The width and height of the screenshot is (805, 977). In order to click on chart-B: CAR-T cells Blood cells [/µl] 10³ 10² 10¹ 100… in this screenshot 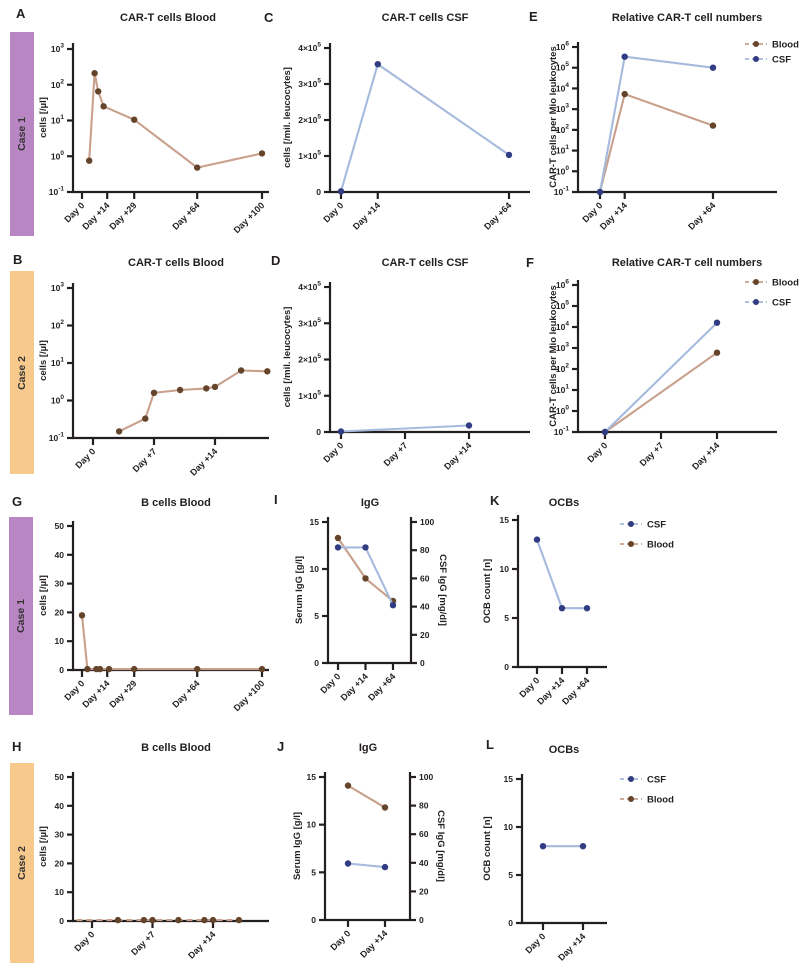, I will do `click(154, 367)`.